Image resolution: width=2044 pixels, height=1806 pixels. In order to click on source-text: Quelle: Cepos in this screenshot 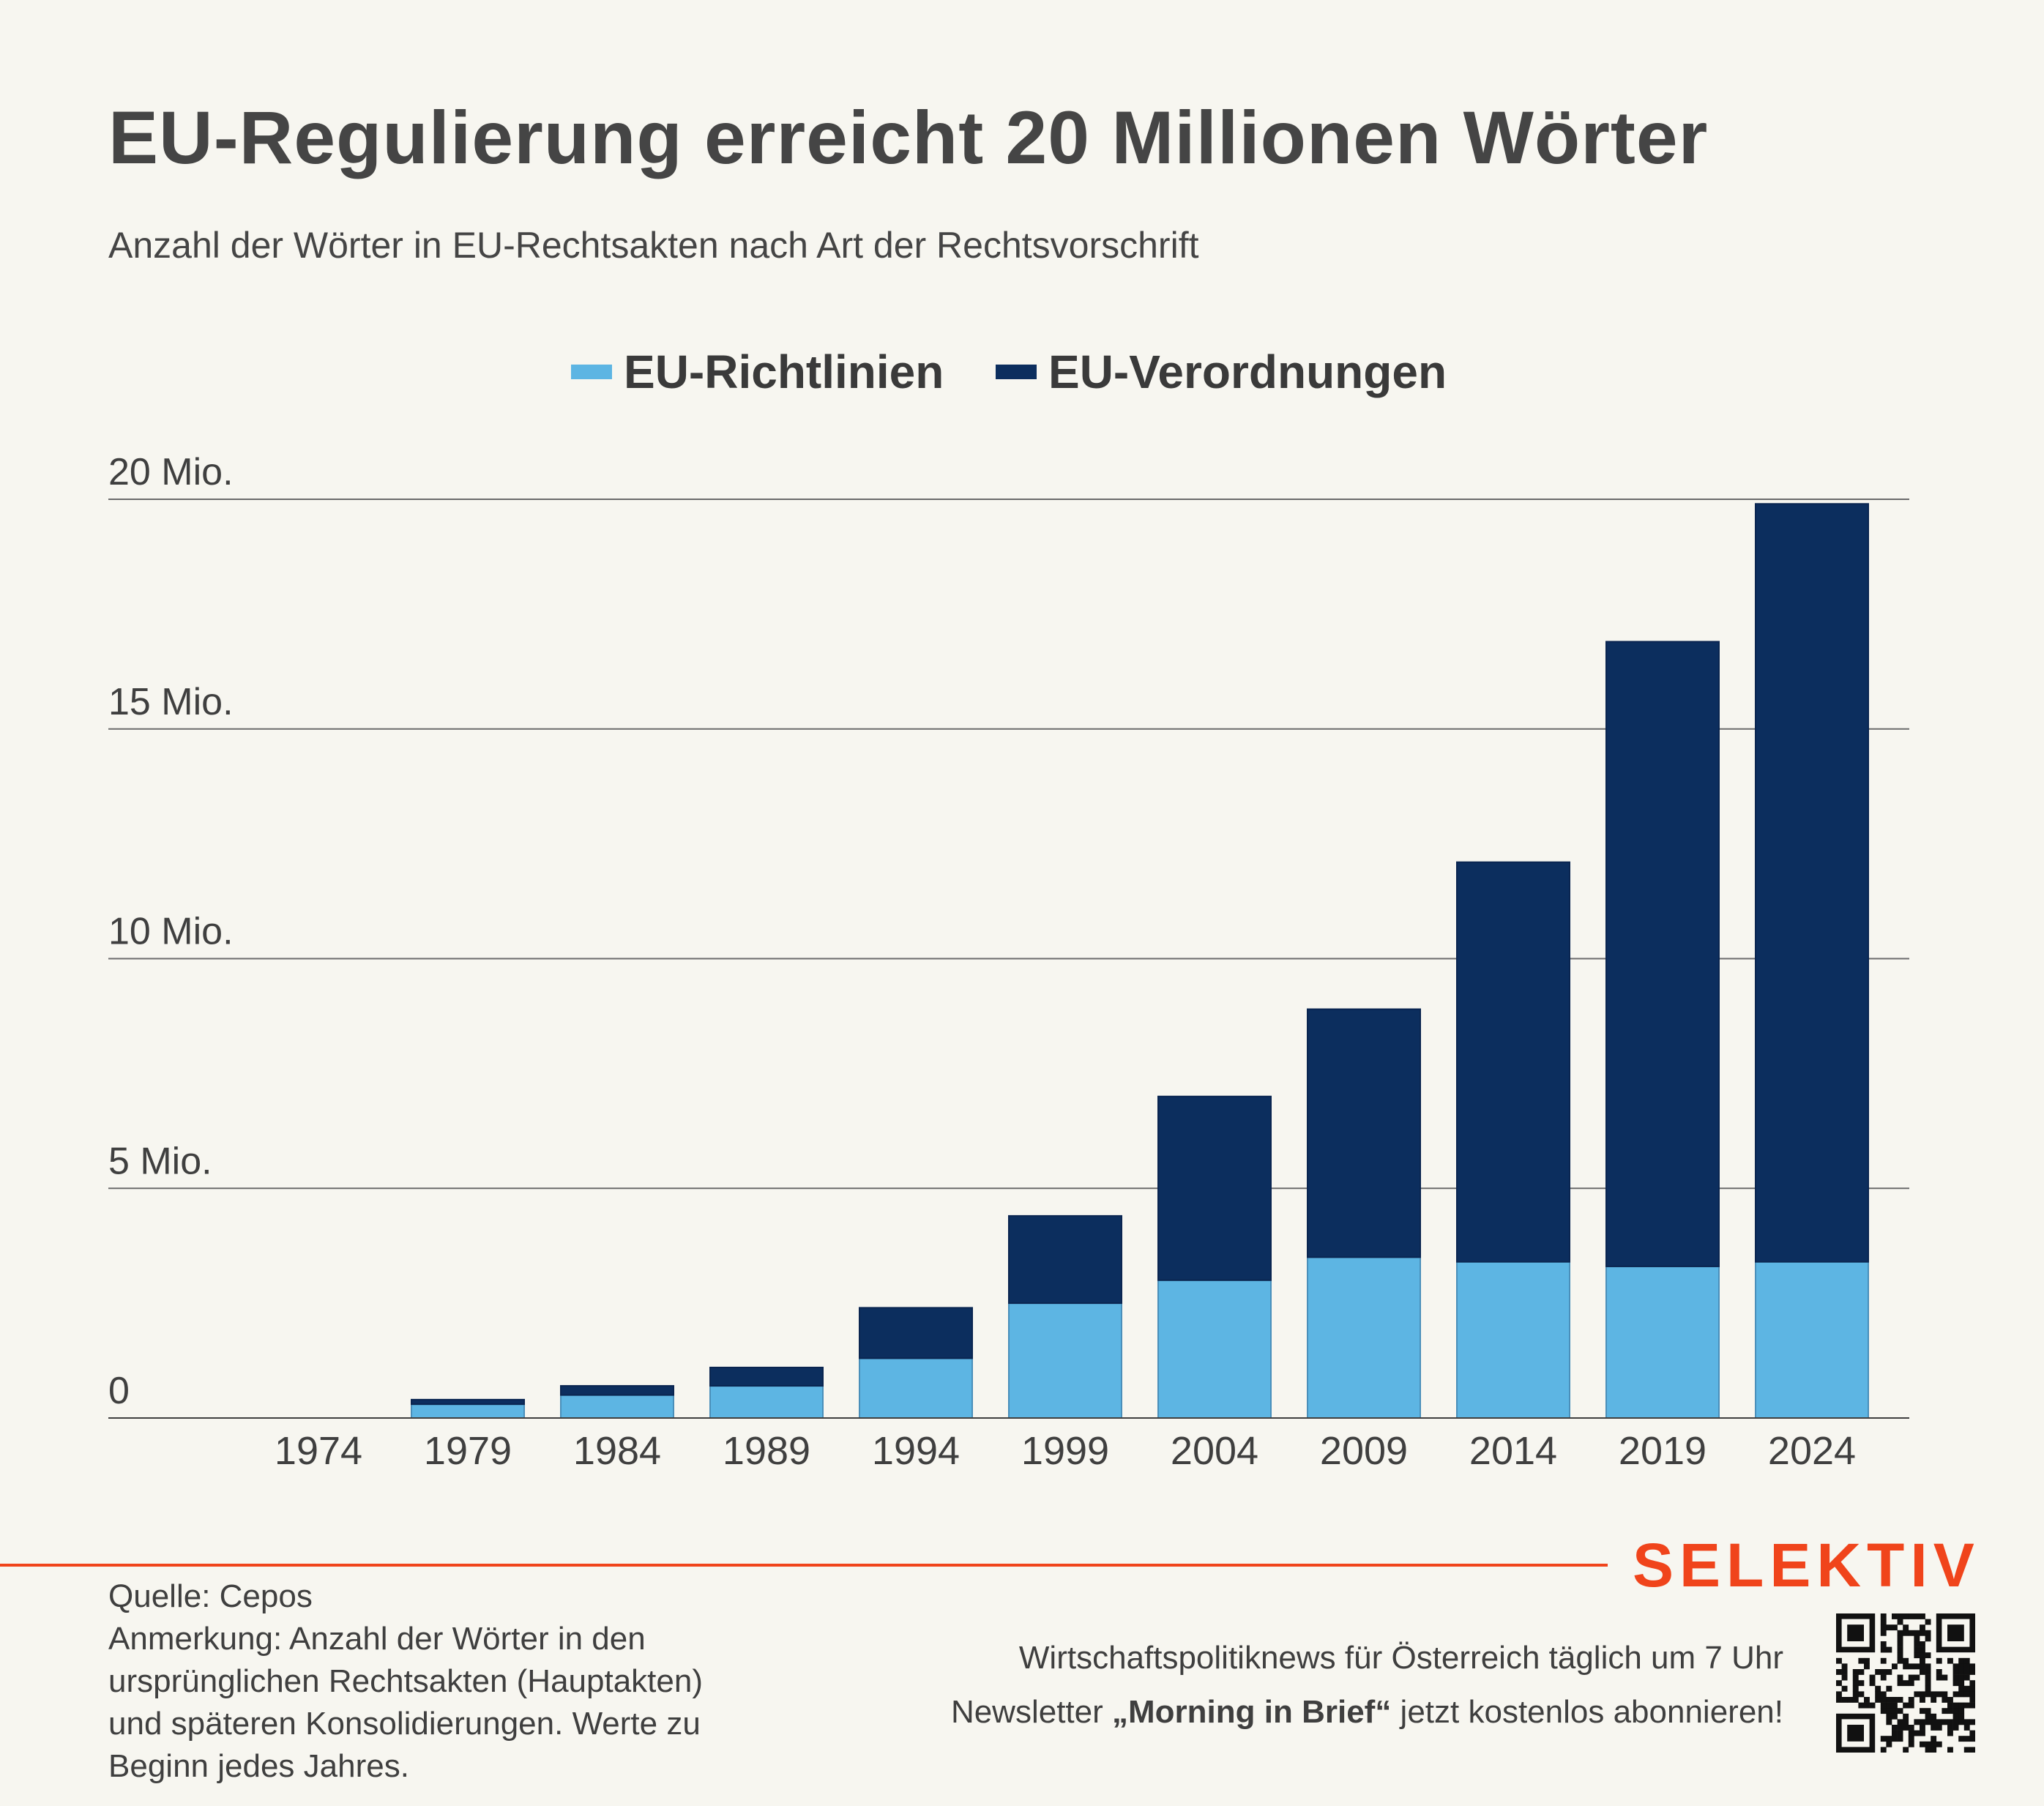, I will do `click(210, 1596)`.